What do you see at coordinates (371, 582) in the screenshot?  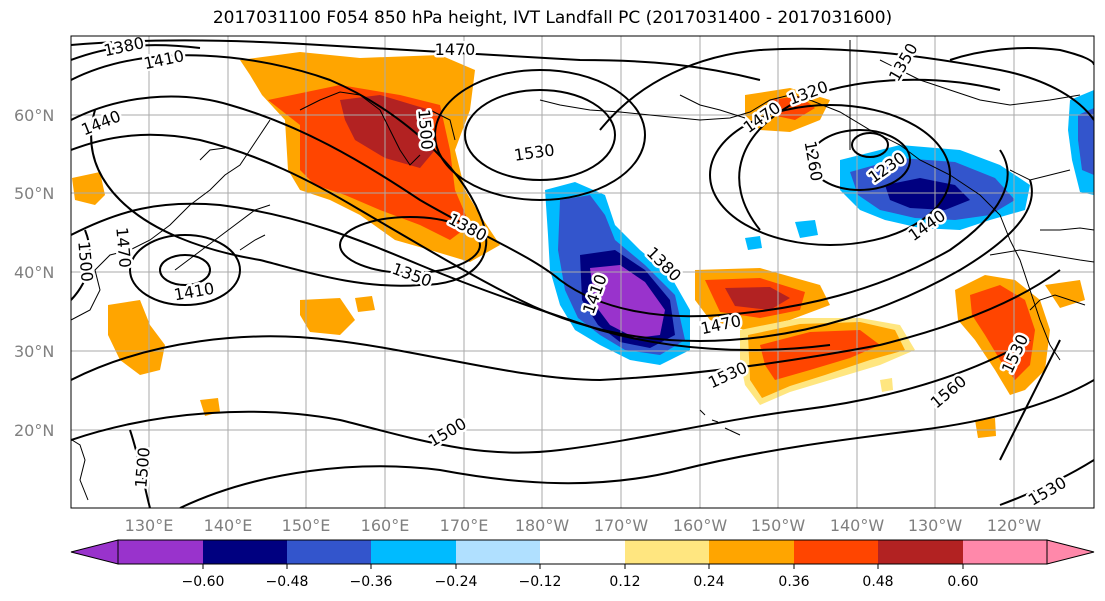 I see `colorbar-tick: −0.36` at bounding box center [371, 582].